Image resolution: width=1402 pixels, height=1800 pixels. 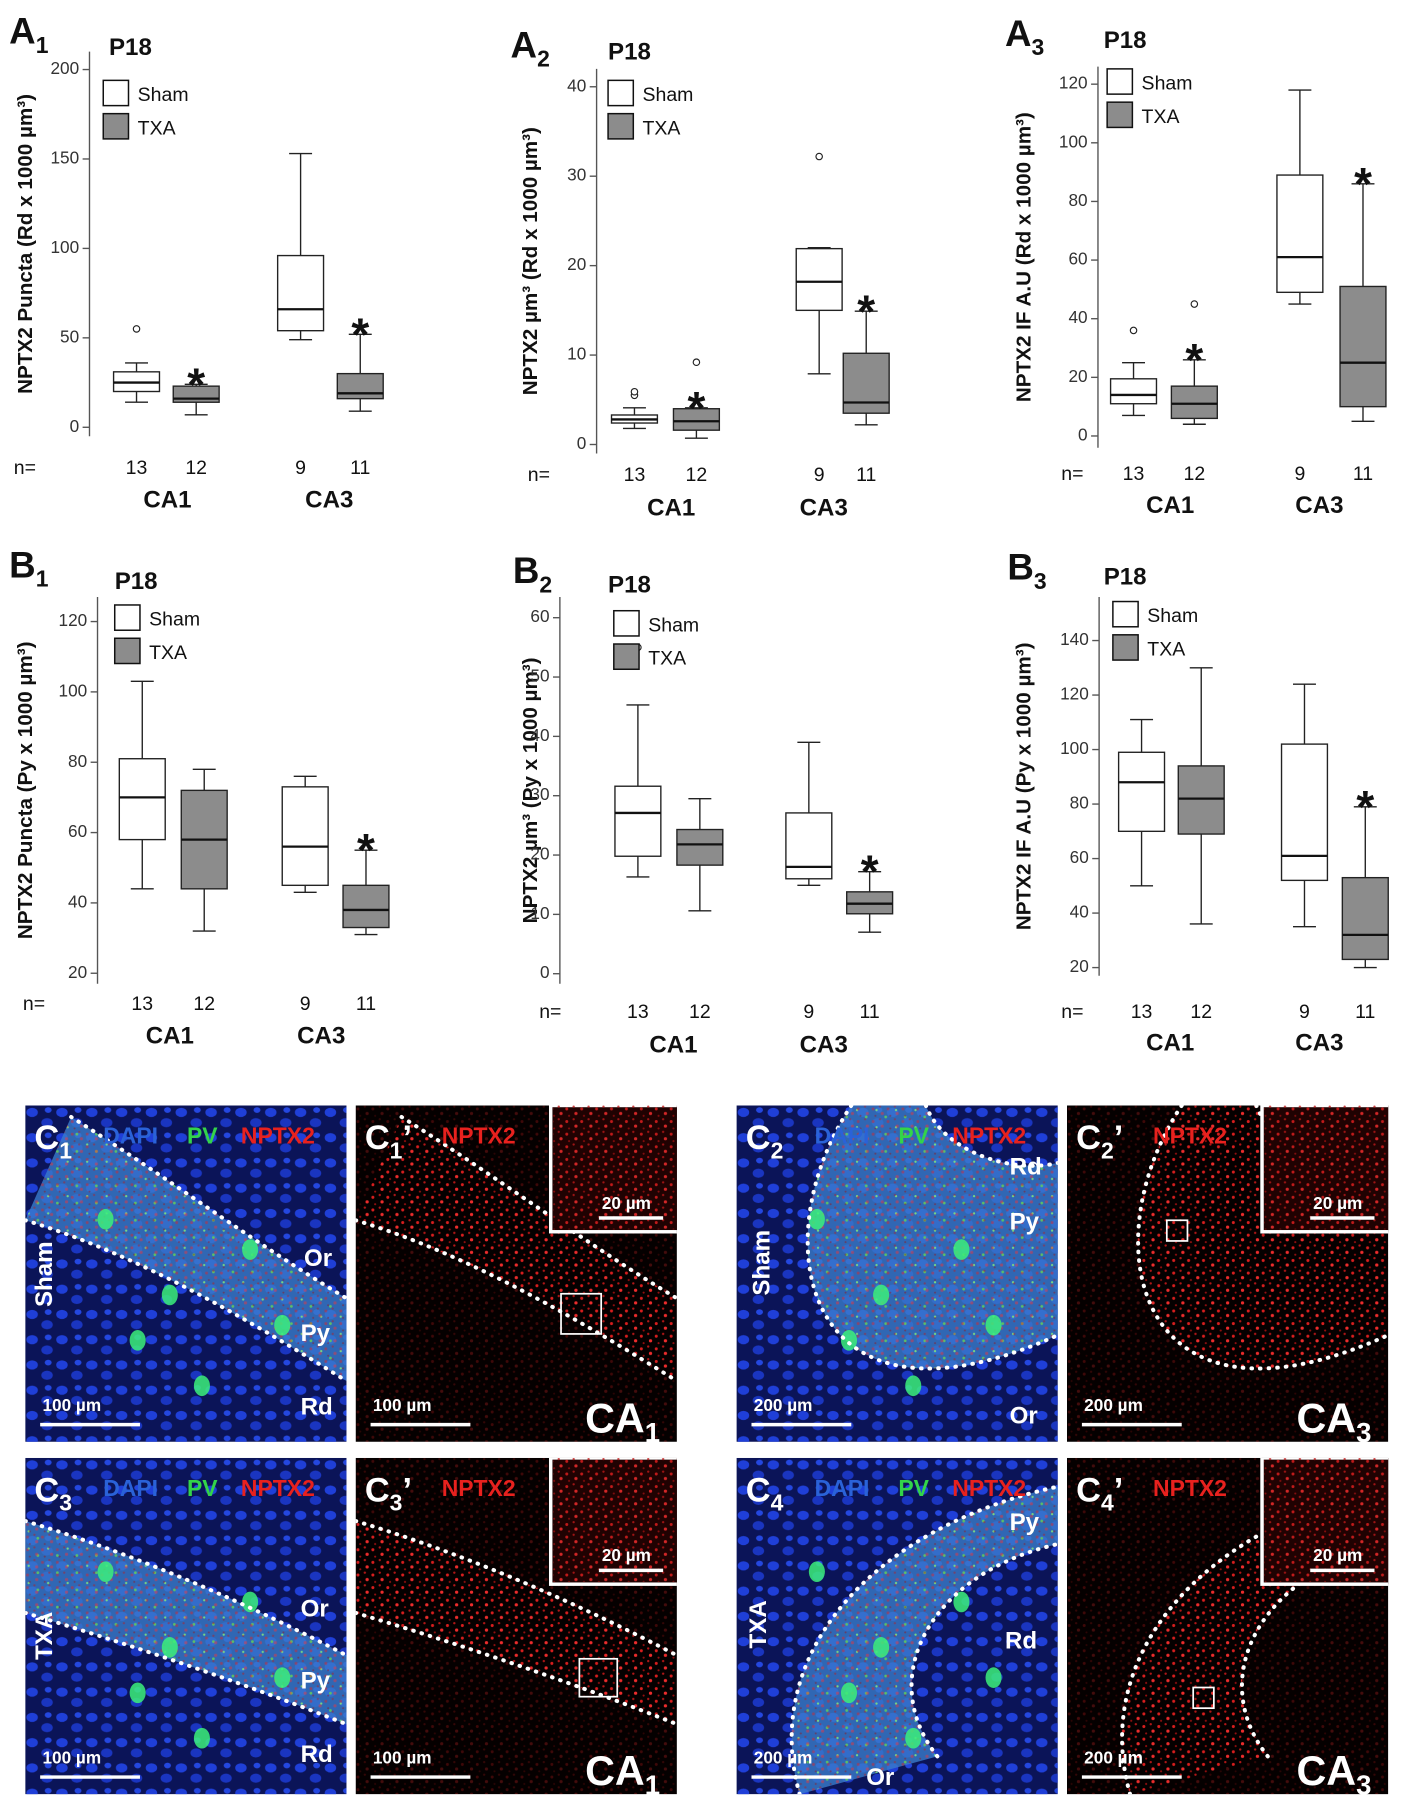 What do you see at coordinates (29, 34) in the screenshot?
I see `panel-label: A1` at bounding box center [29, 34].